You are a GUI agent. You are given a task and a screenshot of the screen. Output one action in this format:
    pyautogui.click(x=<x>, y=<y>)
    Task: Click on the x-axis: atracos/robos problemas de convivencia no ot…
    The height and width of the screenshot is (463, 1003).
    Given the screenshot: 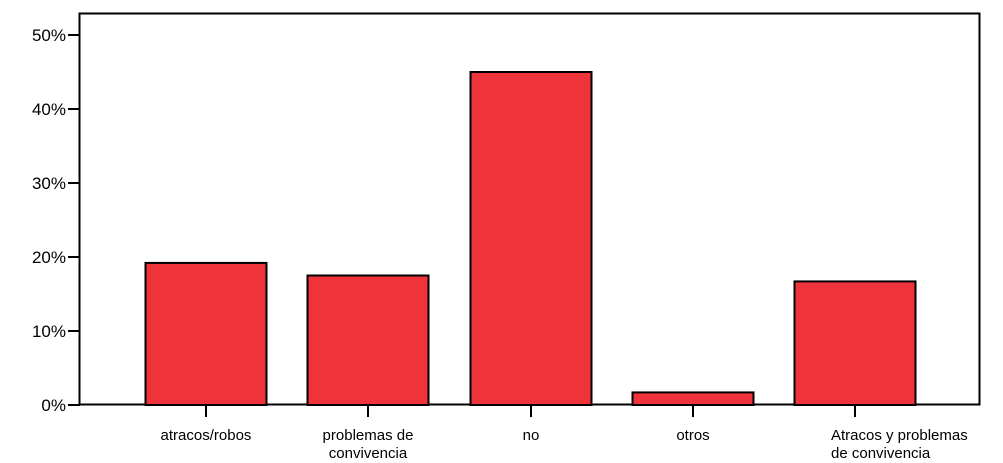 What is the action you would take?
    pyautogui.click(x=564, y=433)
    